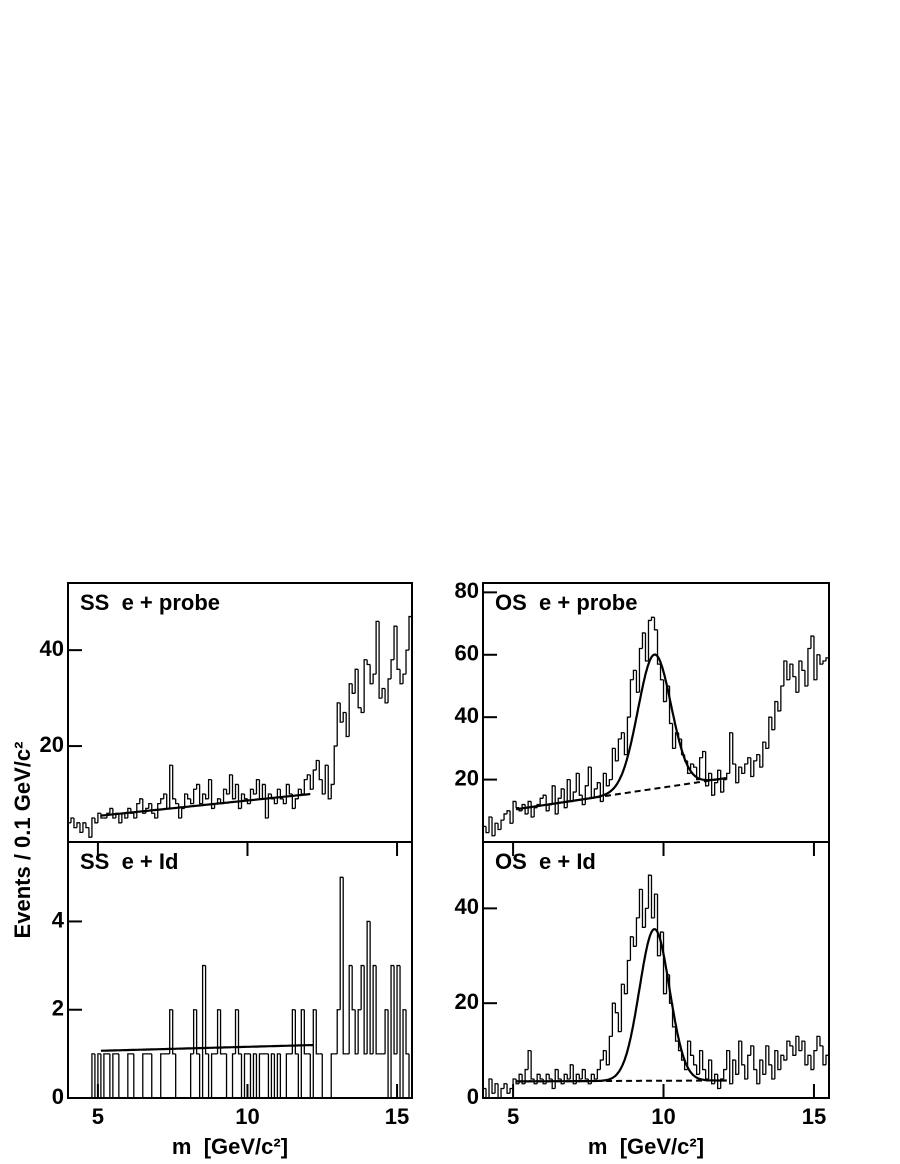 This screenshot has width=900, height=1164. I want to click on y-tick-label: 20, so click(467, 1001).